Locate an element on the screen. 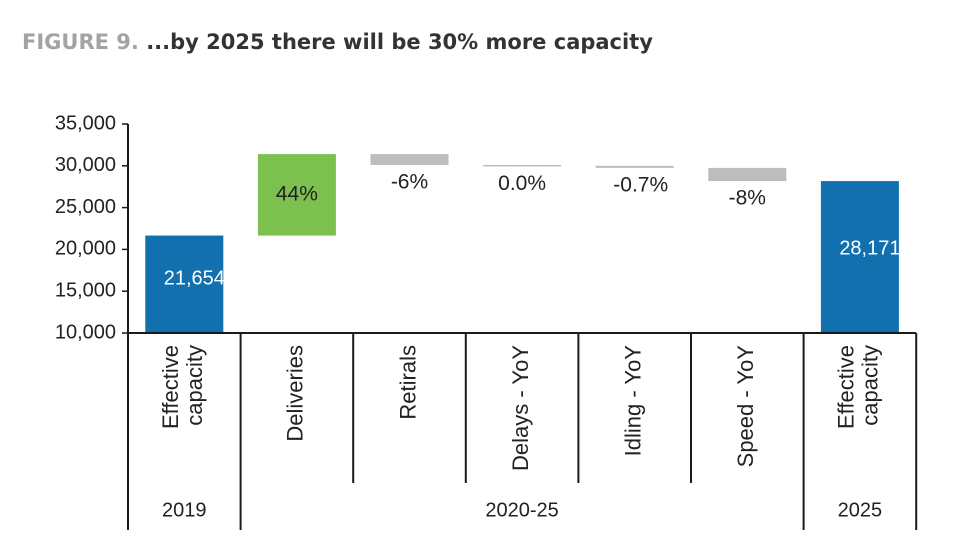  y-tick-label: 25,000 is located at coordinates (85, 207).